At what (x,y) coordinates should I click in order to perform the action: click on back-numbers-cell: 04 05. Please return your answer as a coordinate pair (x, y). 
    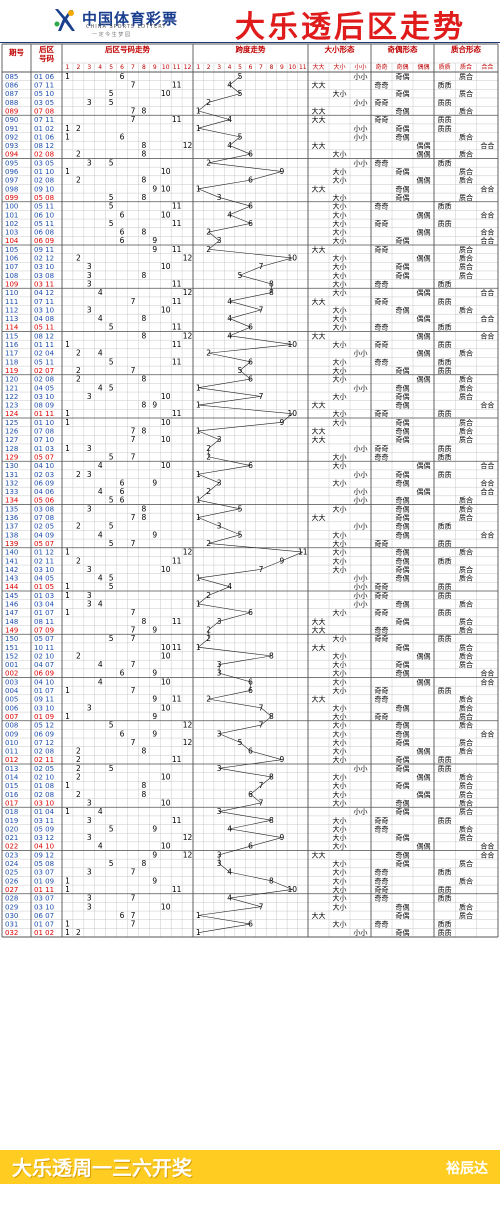
    Looking at the image, I should click on (44, 579).